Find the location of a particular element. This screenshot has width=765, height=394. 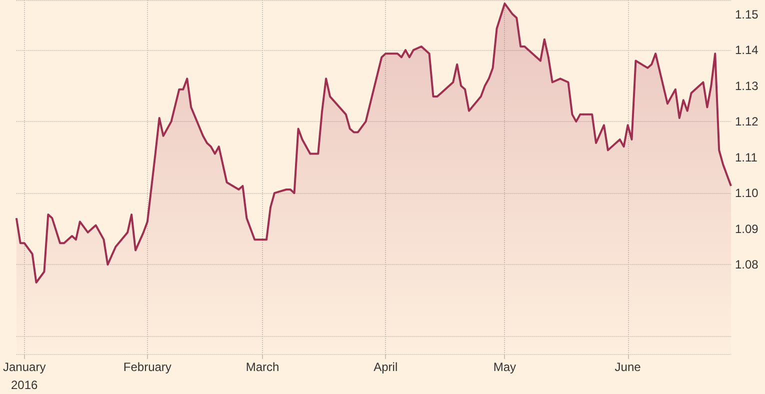

x-tick-label: May is located at coordinates (504, 367).